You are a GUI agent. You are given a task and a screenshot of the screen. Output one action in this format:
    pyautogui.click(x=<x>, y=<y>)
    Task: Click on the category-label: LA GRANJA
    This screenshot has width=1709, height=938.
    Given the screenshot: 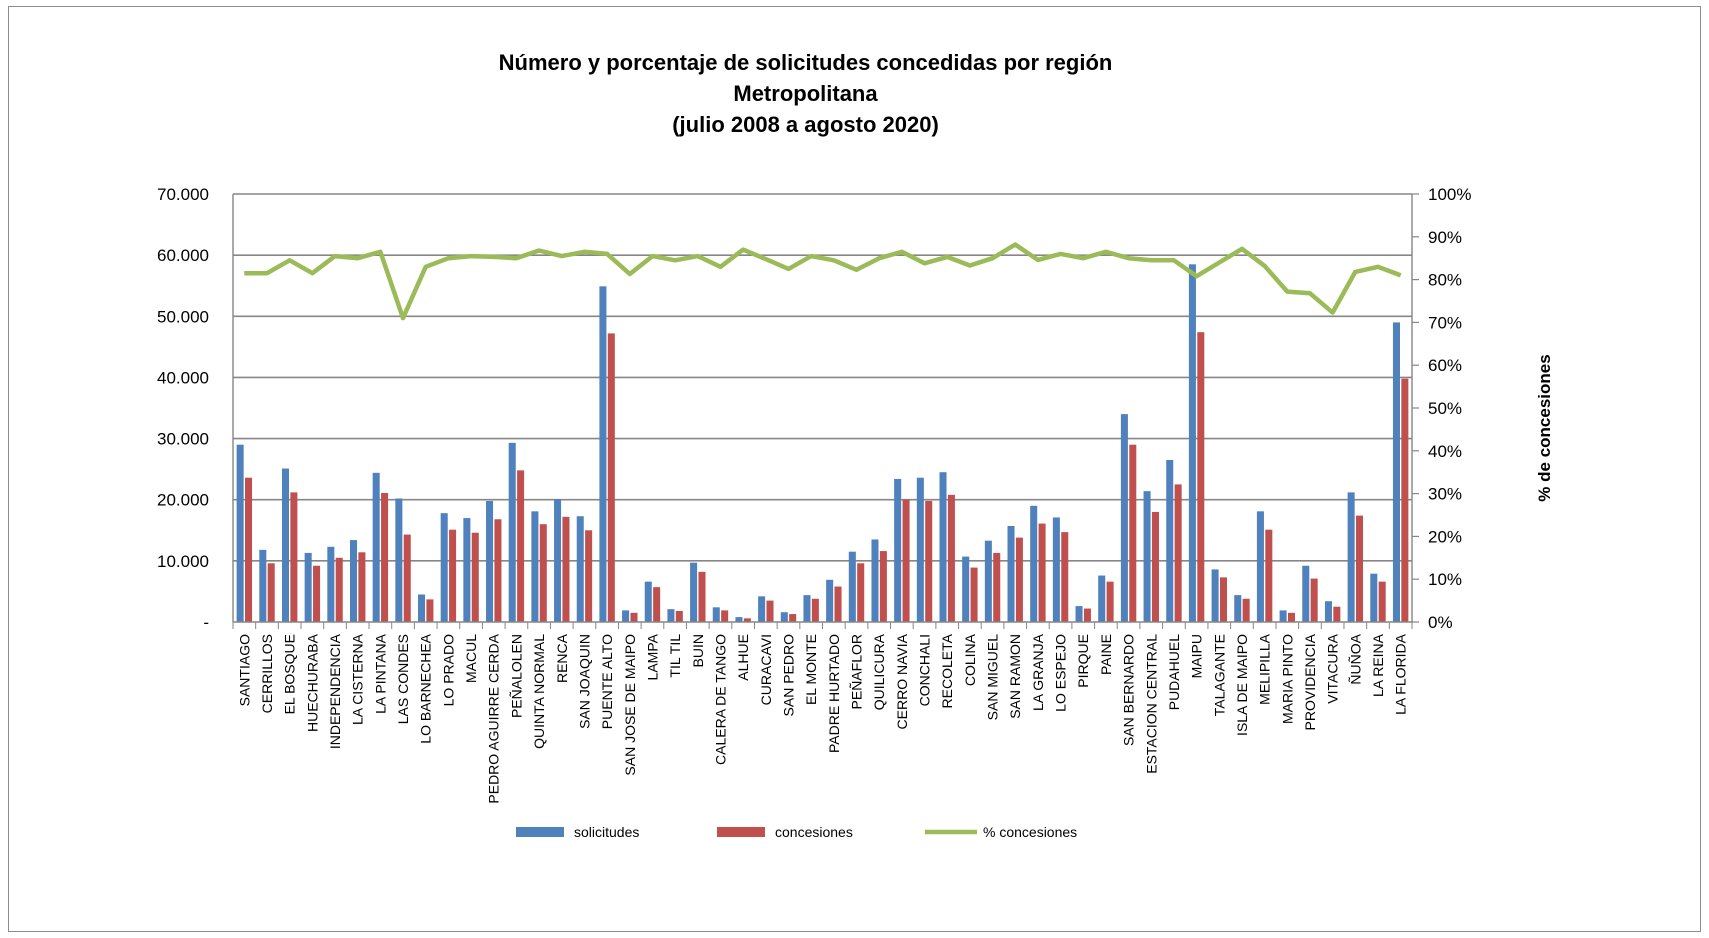 What is the action you would take?
    pyautogui.click(x=1038, y=672)
    